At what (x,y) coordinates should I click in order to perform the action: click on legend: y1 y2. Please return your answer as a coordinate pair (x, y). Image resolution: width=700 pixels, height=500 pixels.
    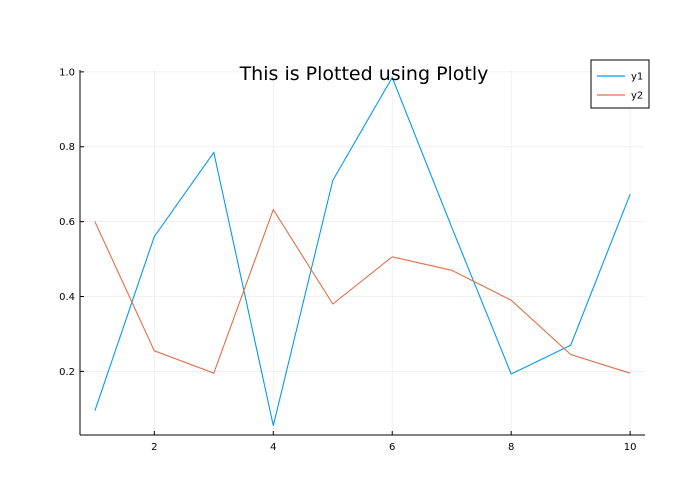
    Looking at the image, I should click on (620, 84).